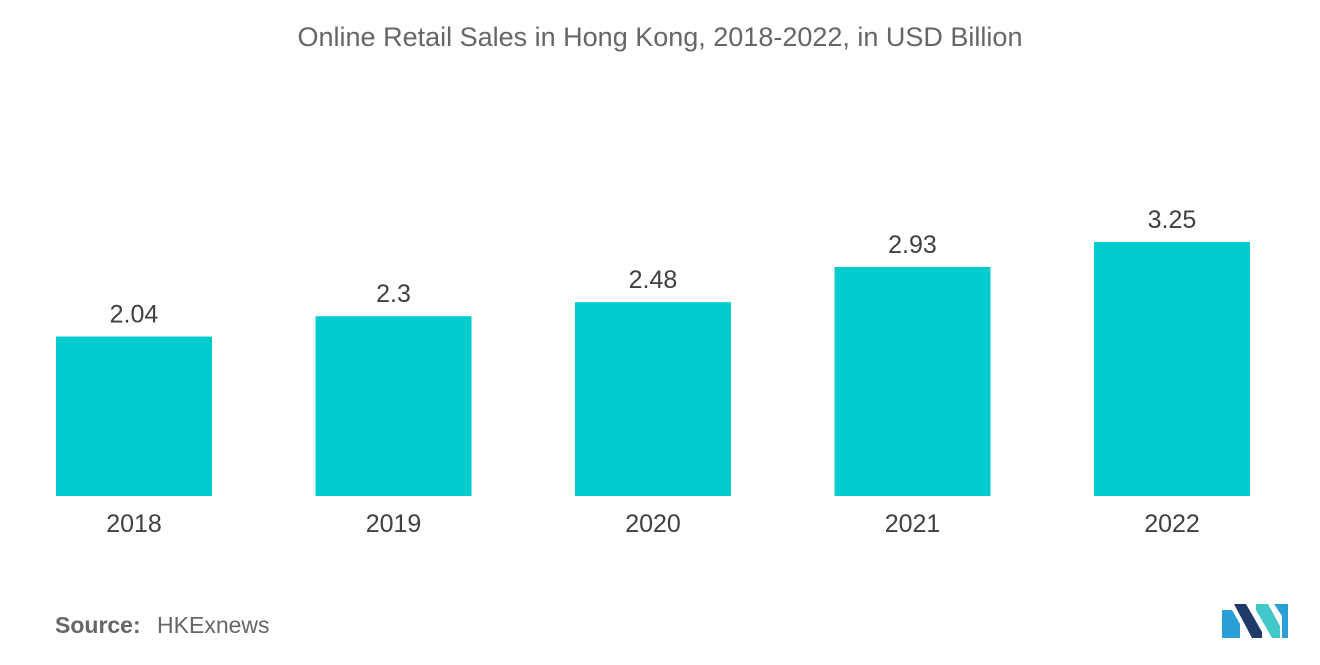 This screenshot has height=665, width=1320. I want to click on value-label-2018: 2.04, so click(134, 315).